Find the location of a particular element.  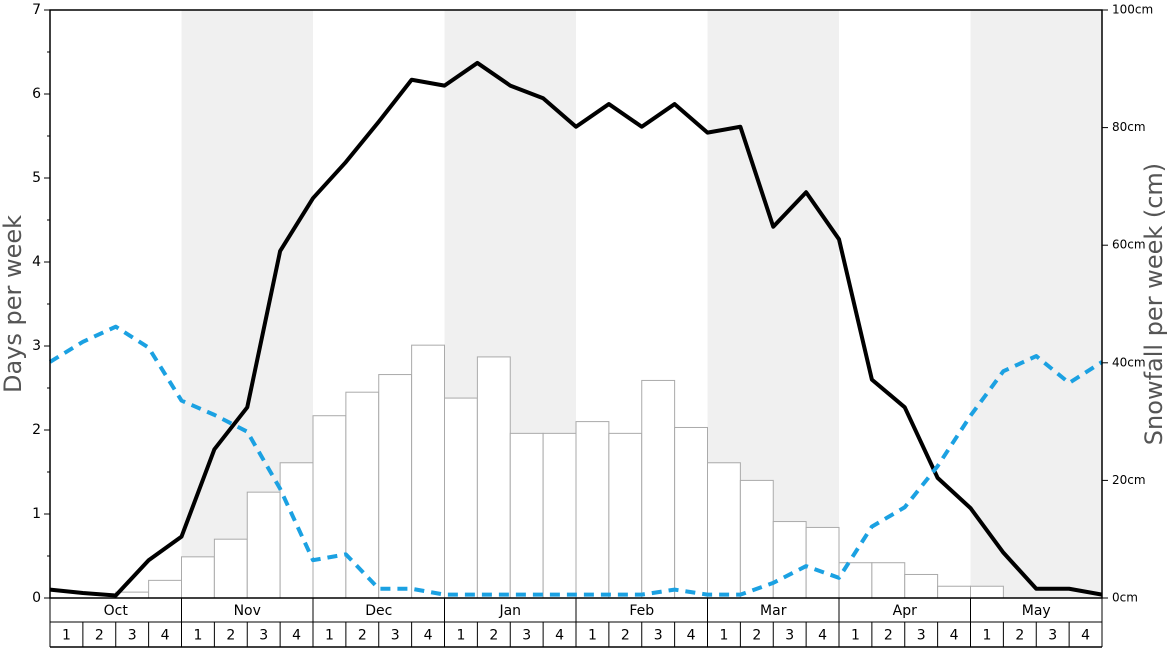

y-tick-label: 2 is located at coordinates (36, 430).